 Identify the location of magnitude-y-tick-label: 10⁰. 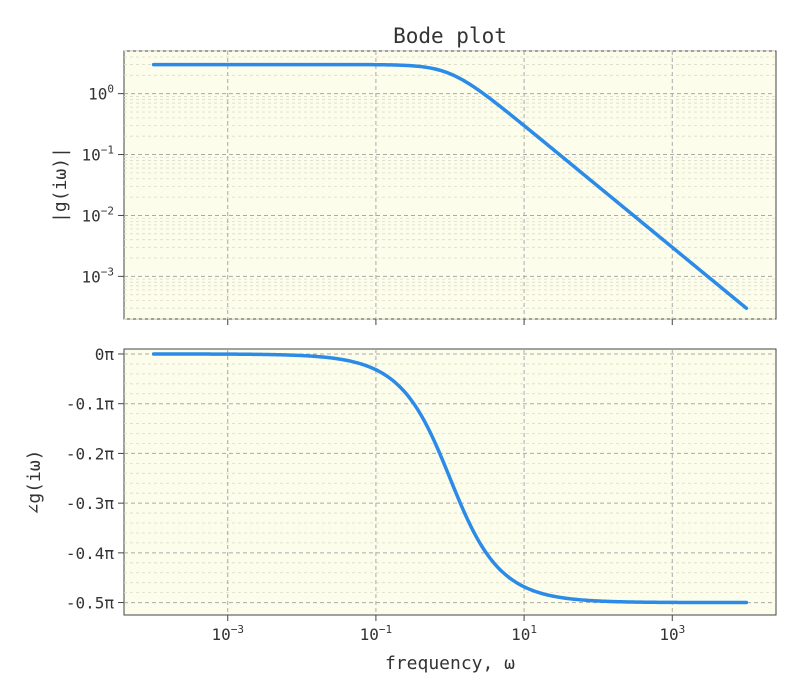
(101, 93).